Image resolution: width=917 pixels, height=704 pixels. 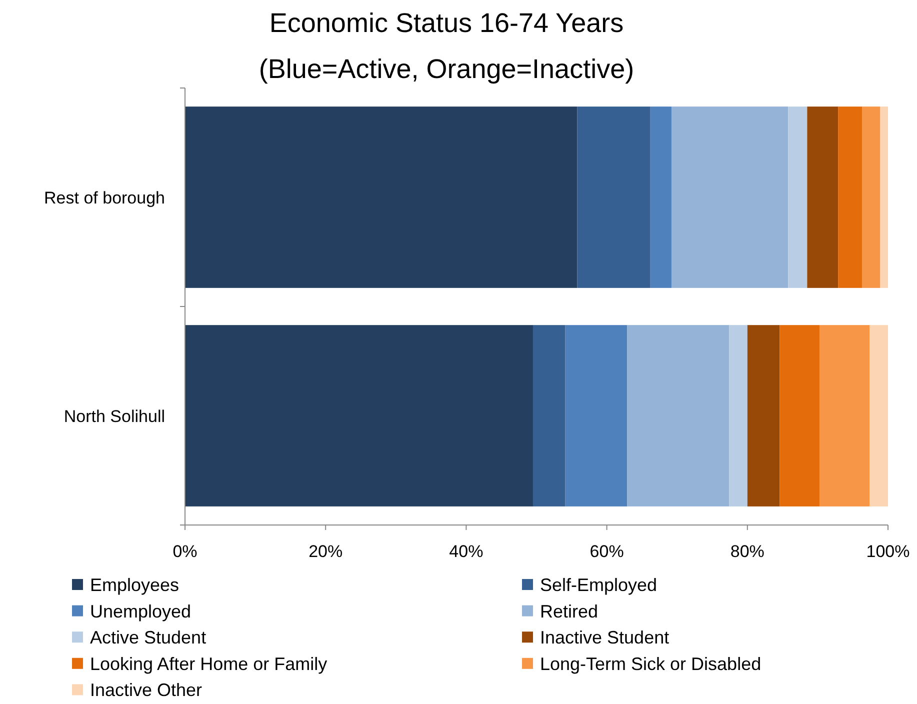 I want to click on chart-subtitle: (Blue=Active, Orange=Inactive), so click(x=446, y=69).